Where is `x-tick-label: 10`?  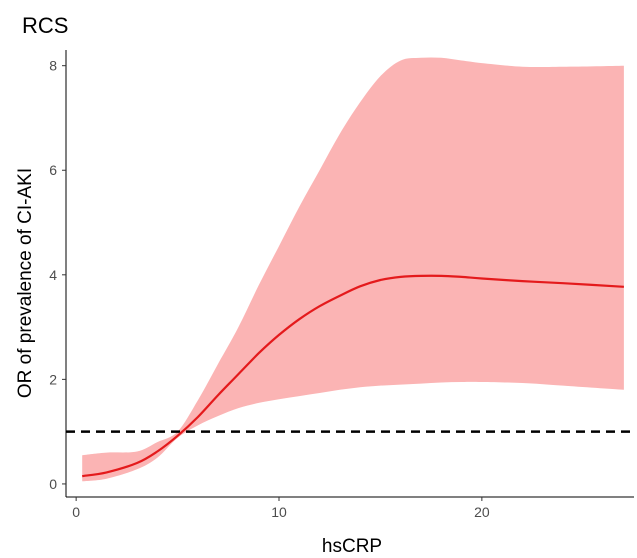 x-tick-label: 10 is located at coordinates (279, 512).